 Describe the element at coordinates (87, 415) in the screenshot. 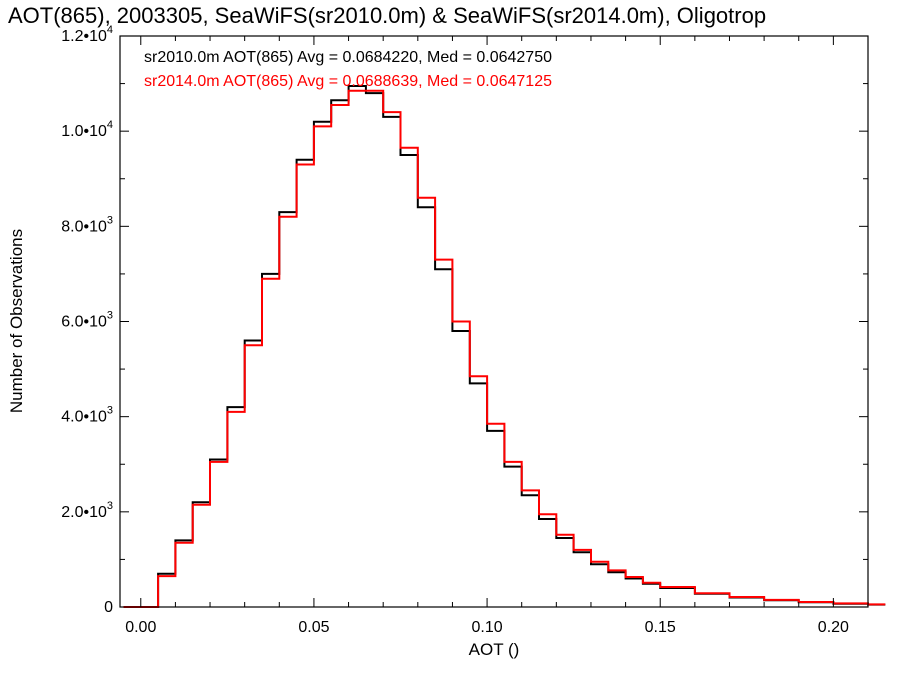

I see `y-tick-label: 4.0•103` at that location.